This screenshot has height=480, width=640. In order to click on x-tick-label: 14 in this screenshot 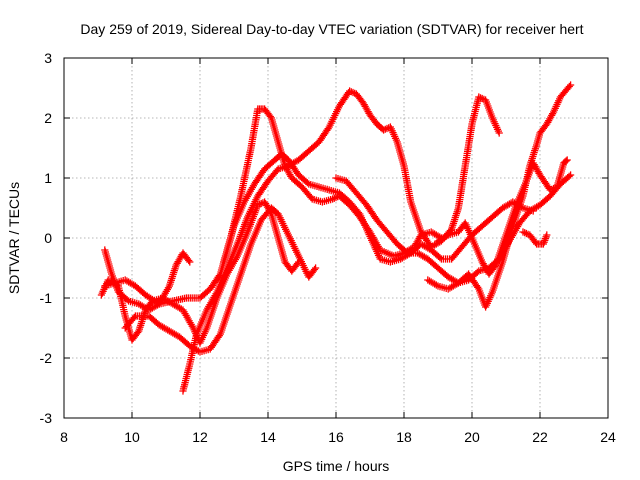, I will do `click(268, 437)`.